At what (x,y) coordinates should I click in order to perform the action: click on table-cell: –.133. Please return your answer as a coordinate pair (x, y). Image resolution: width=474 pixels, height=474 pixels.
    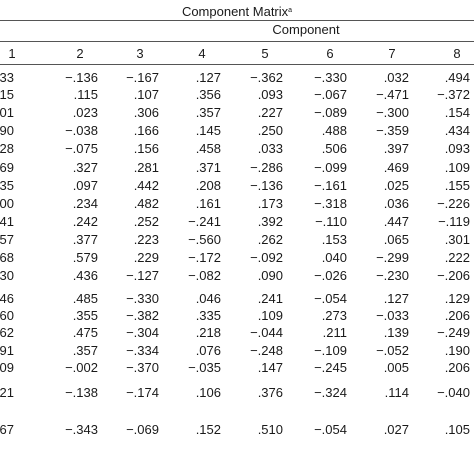
    Looking at the image, I should click on (7, 77).